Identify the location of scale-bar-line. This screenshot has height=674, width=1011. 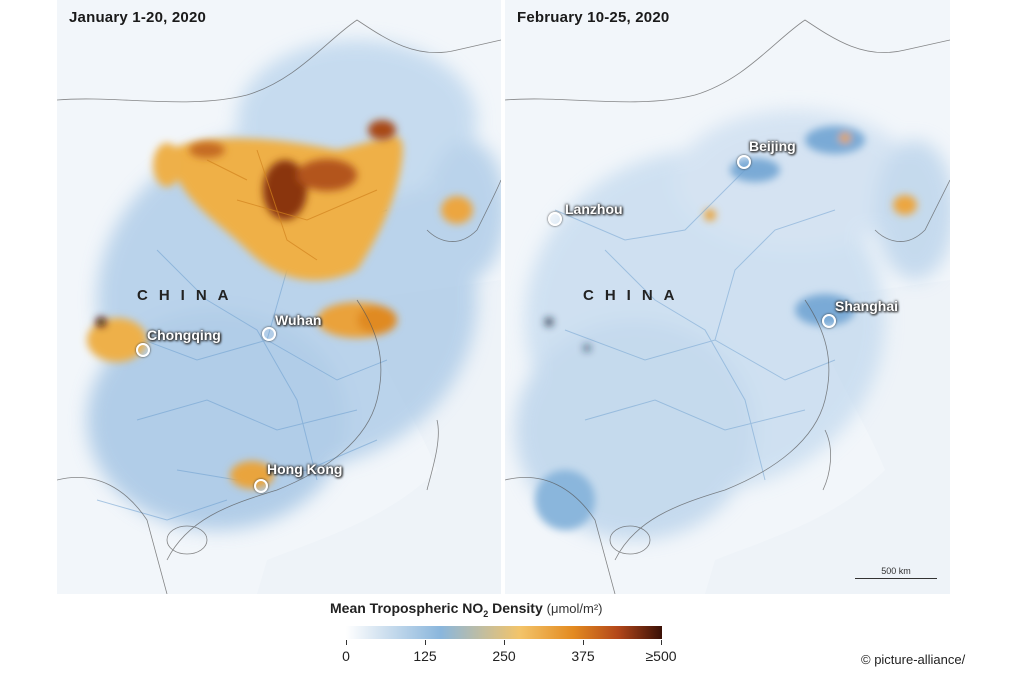
(896, 578).